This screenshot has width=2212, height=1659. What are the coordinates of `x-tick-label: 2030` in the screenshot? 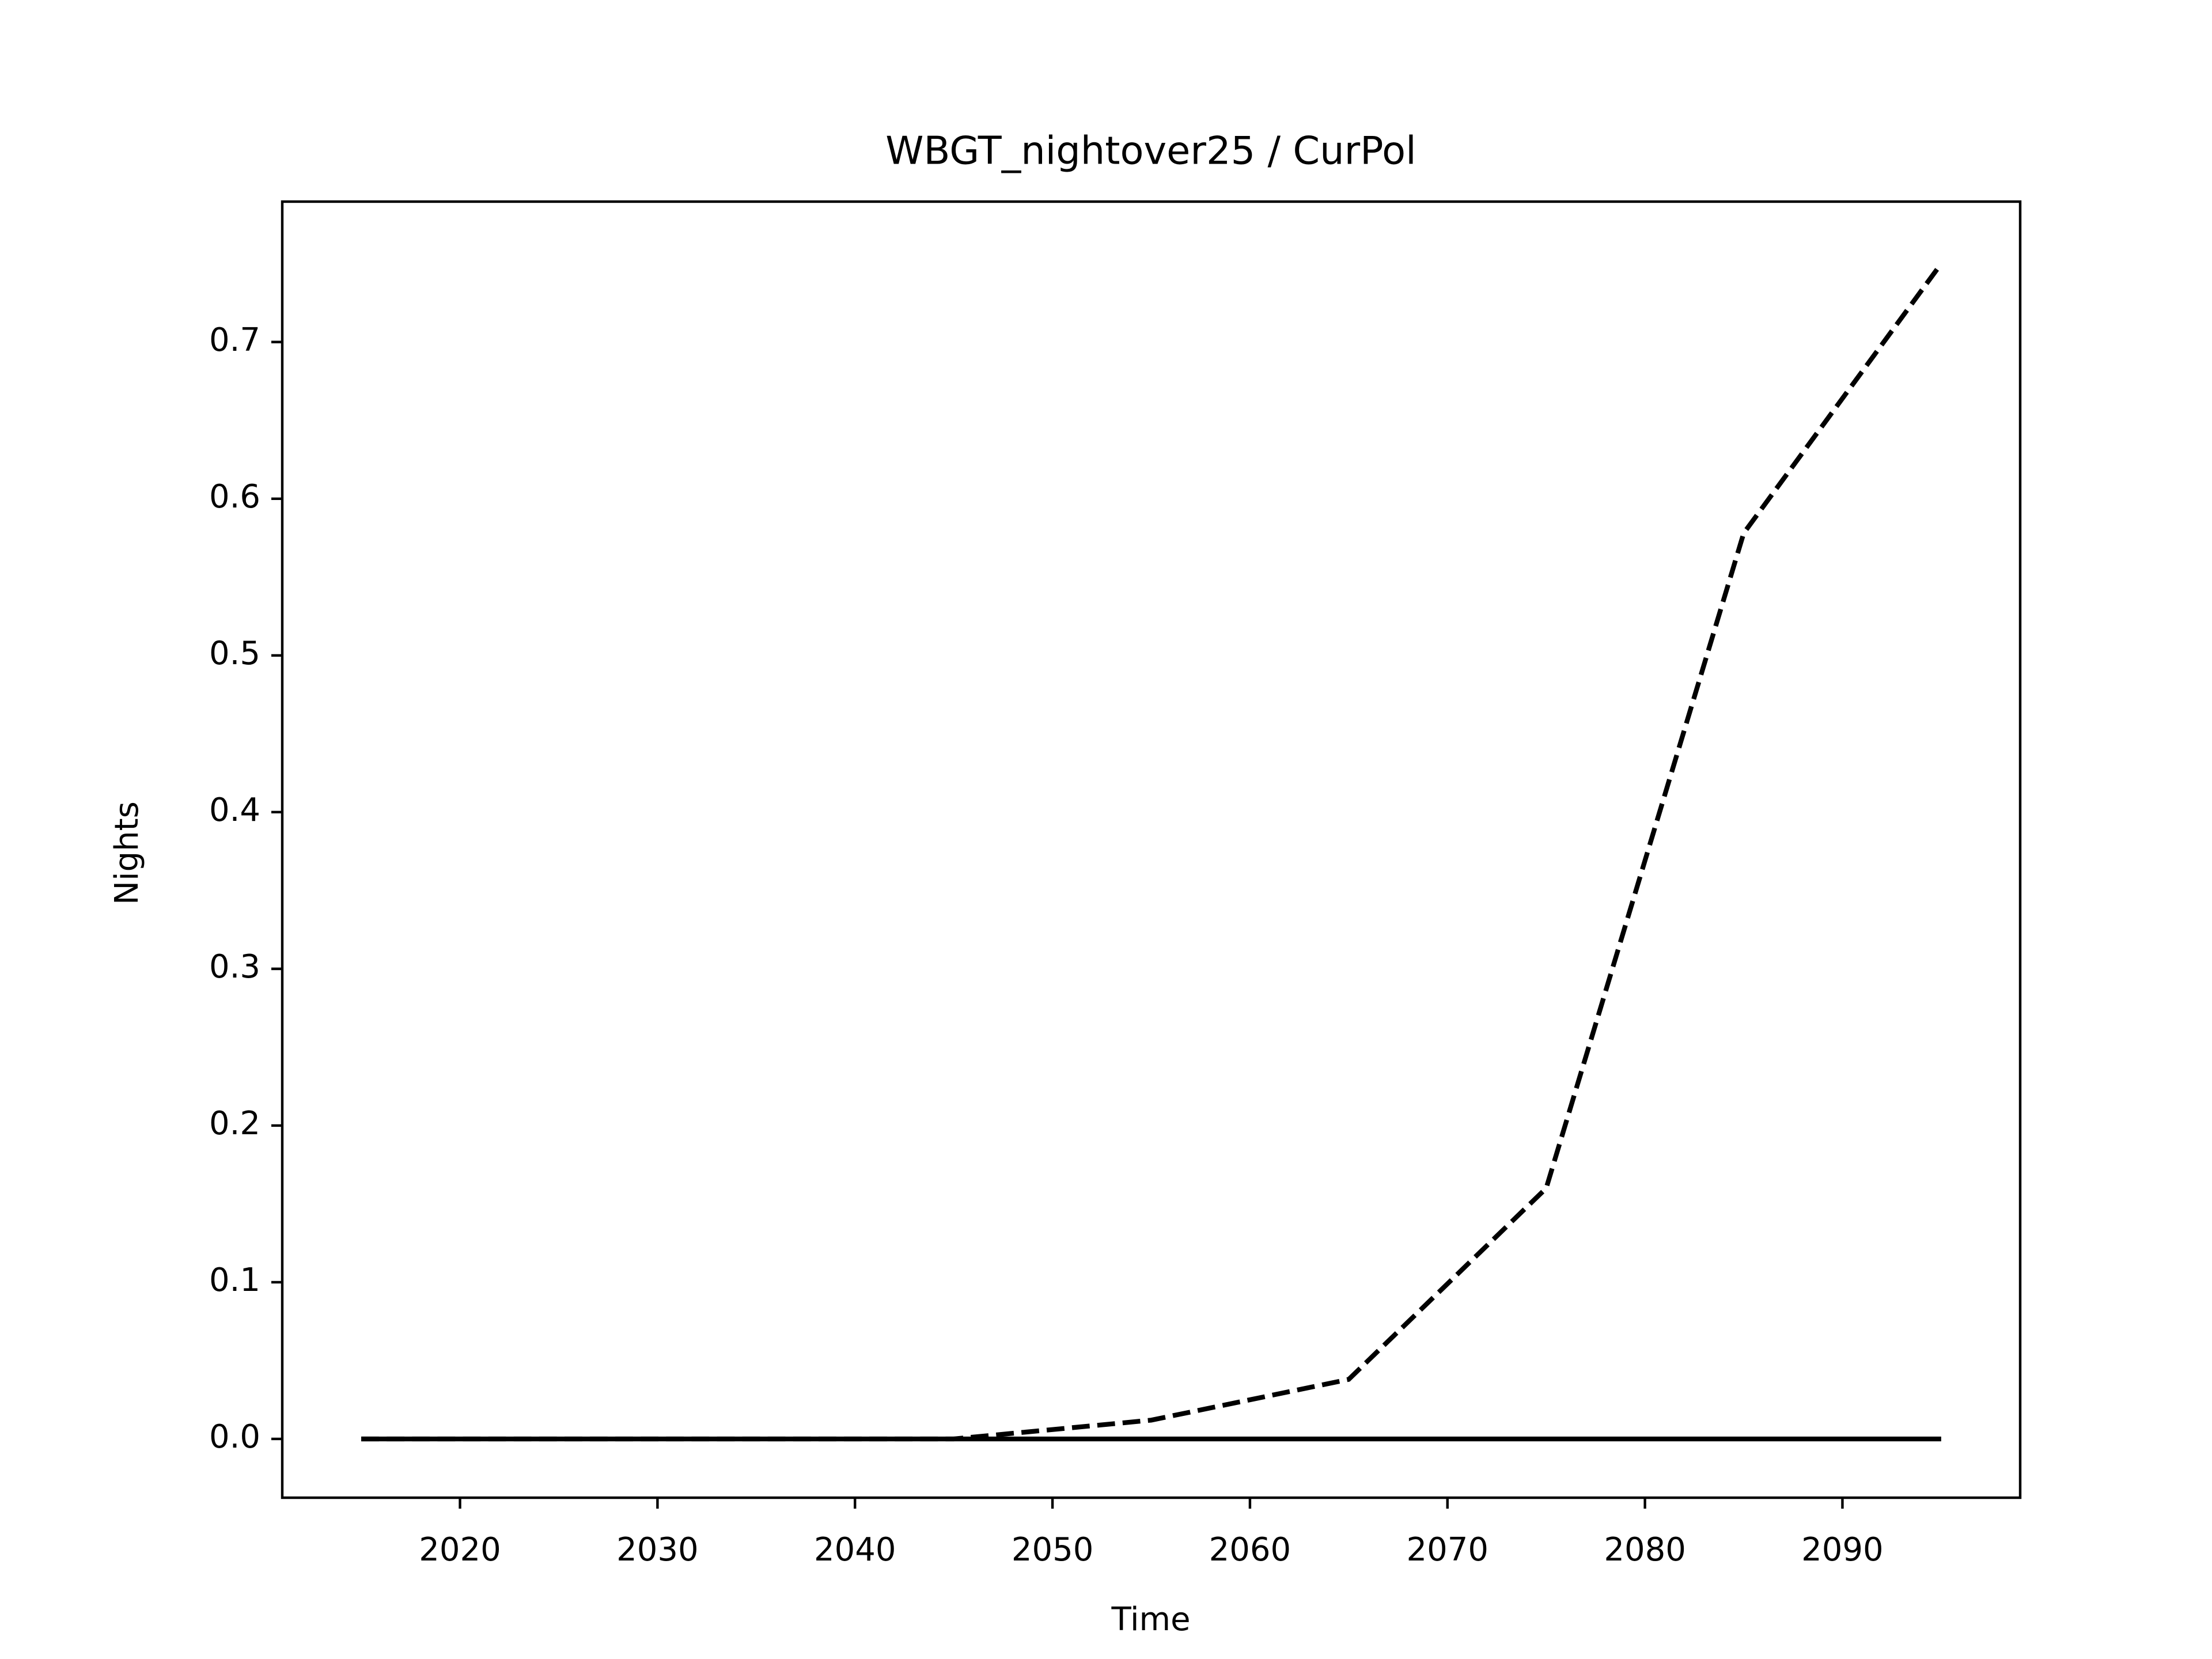 It's located at (657, 1550).